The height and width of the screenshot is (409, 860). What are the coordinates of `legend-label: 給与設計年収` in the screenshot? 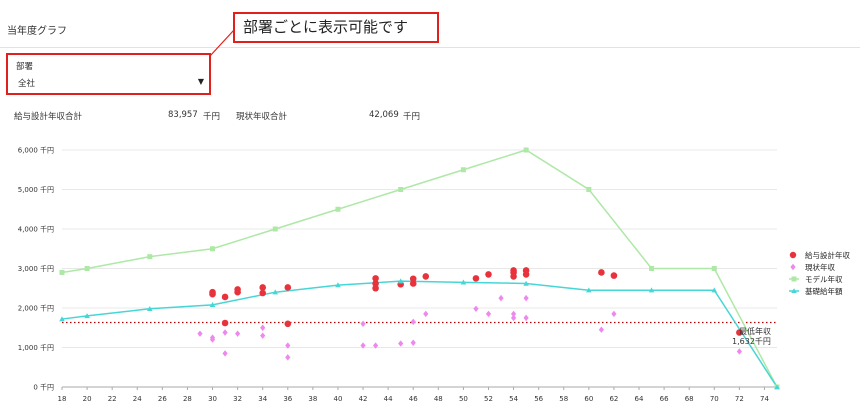 It's located at (827, 255).